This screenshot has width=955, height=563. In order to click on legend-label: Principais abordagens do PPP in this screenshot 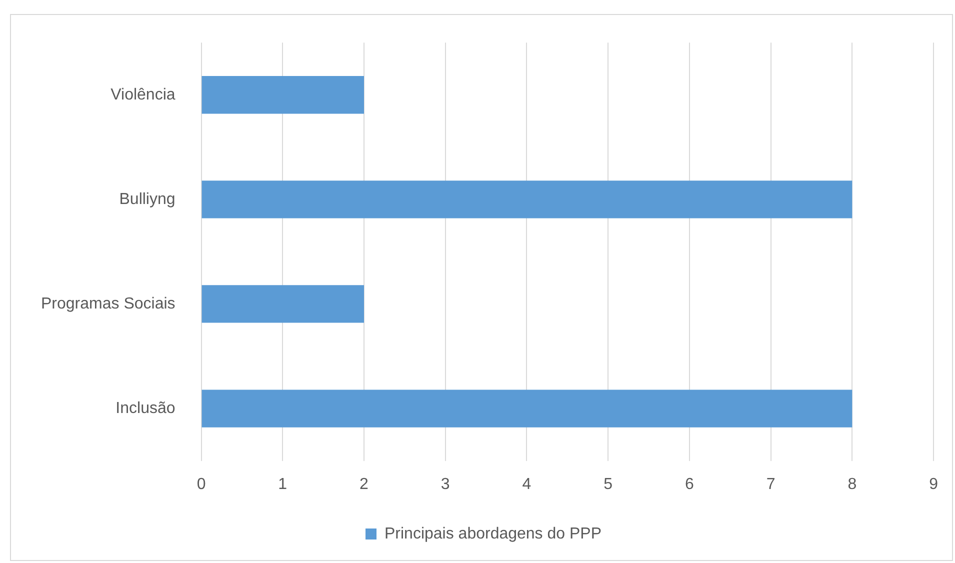, I will do `click(493, 533)`.